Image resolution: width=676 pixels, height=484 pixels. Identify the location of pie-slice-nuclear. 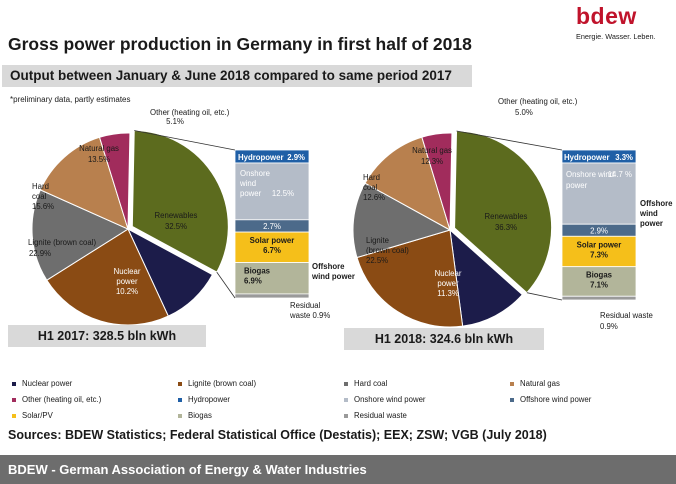
(486, 277).